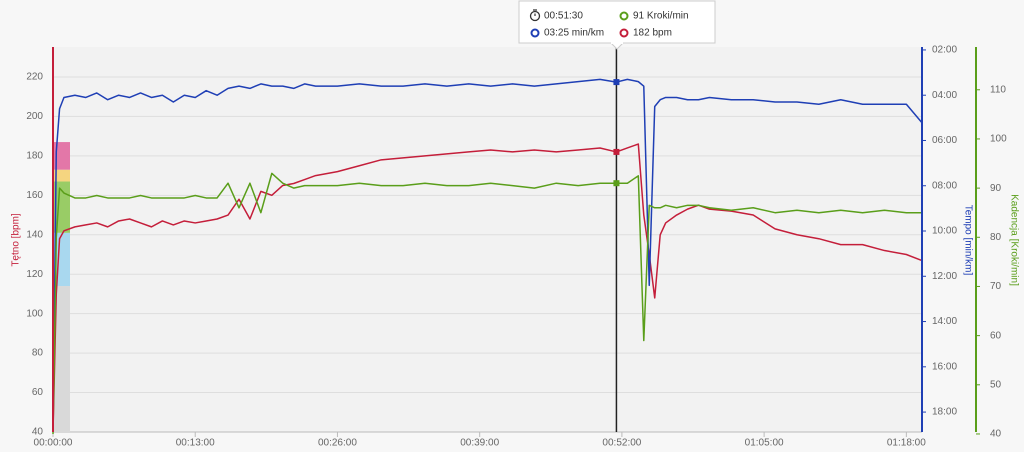  What do you see at coordinates (998, 139) in the screenshot?
I see `y3-tick-label: 100` at bounding box center [998, 139].